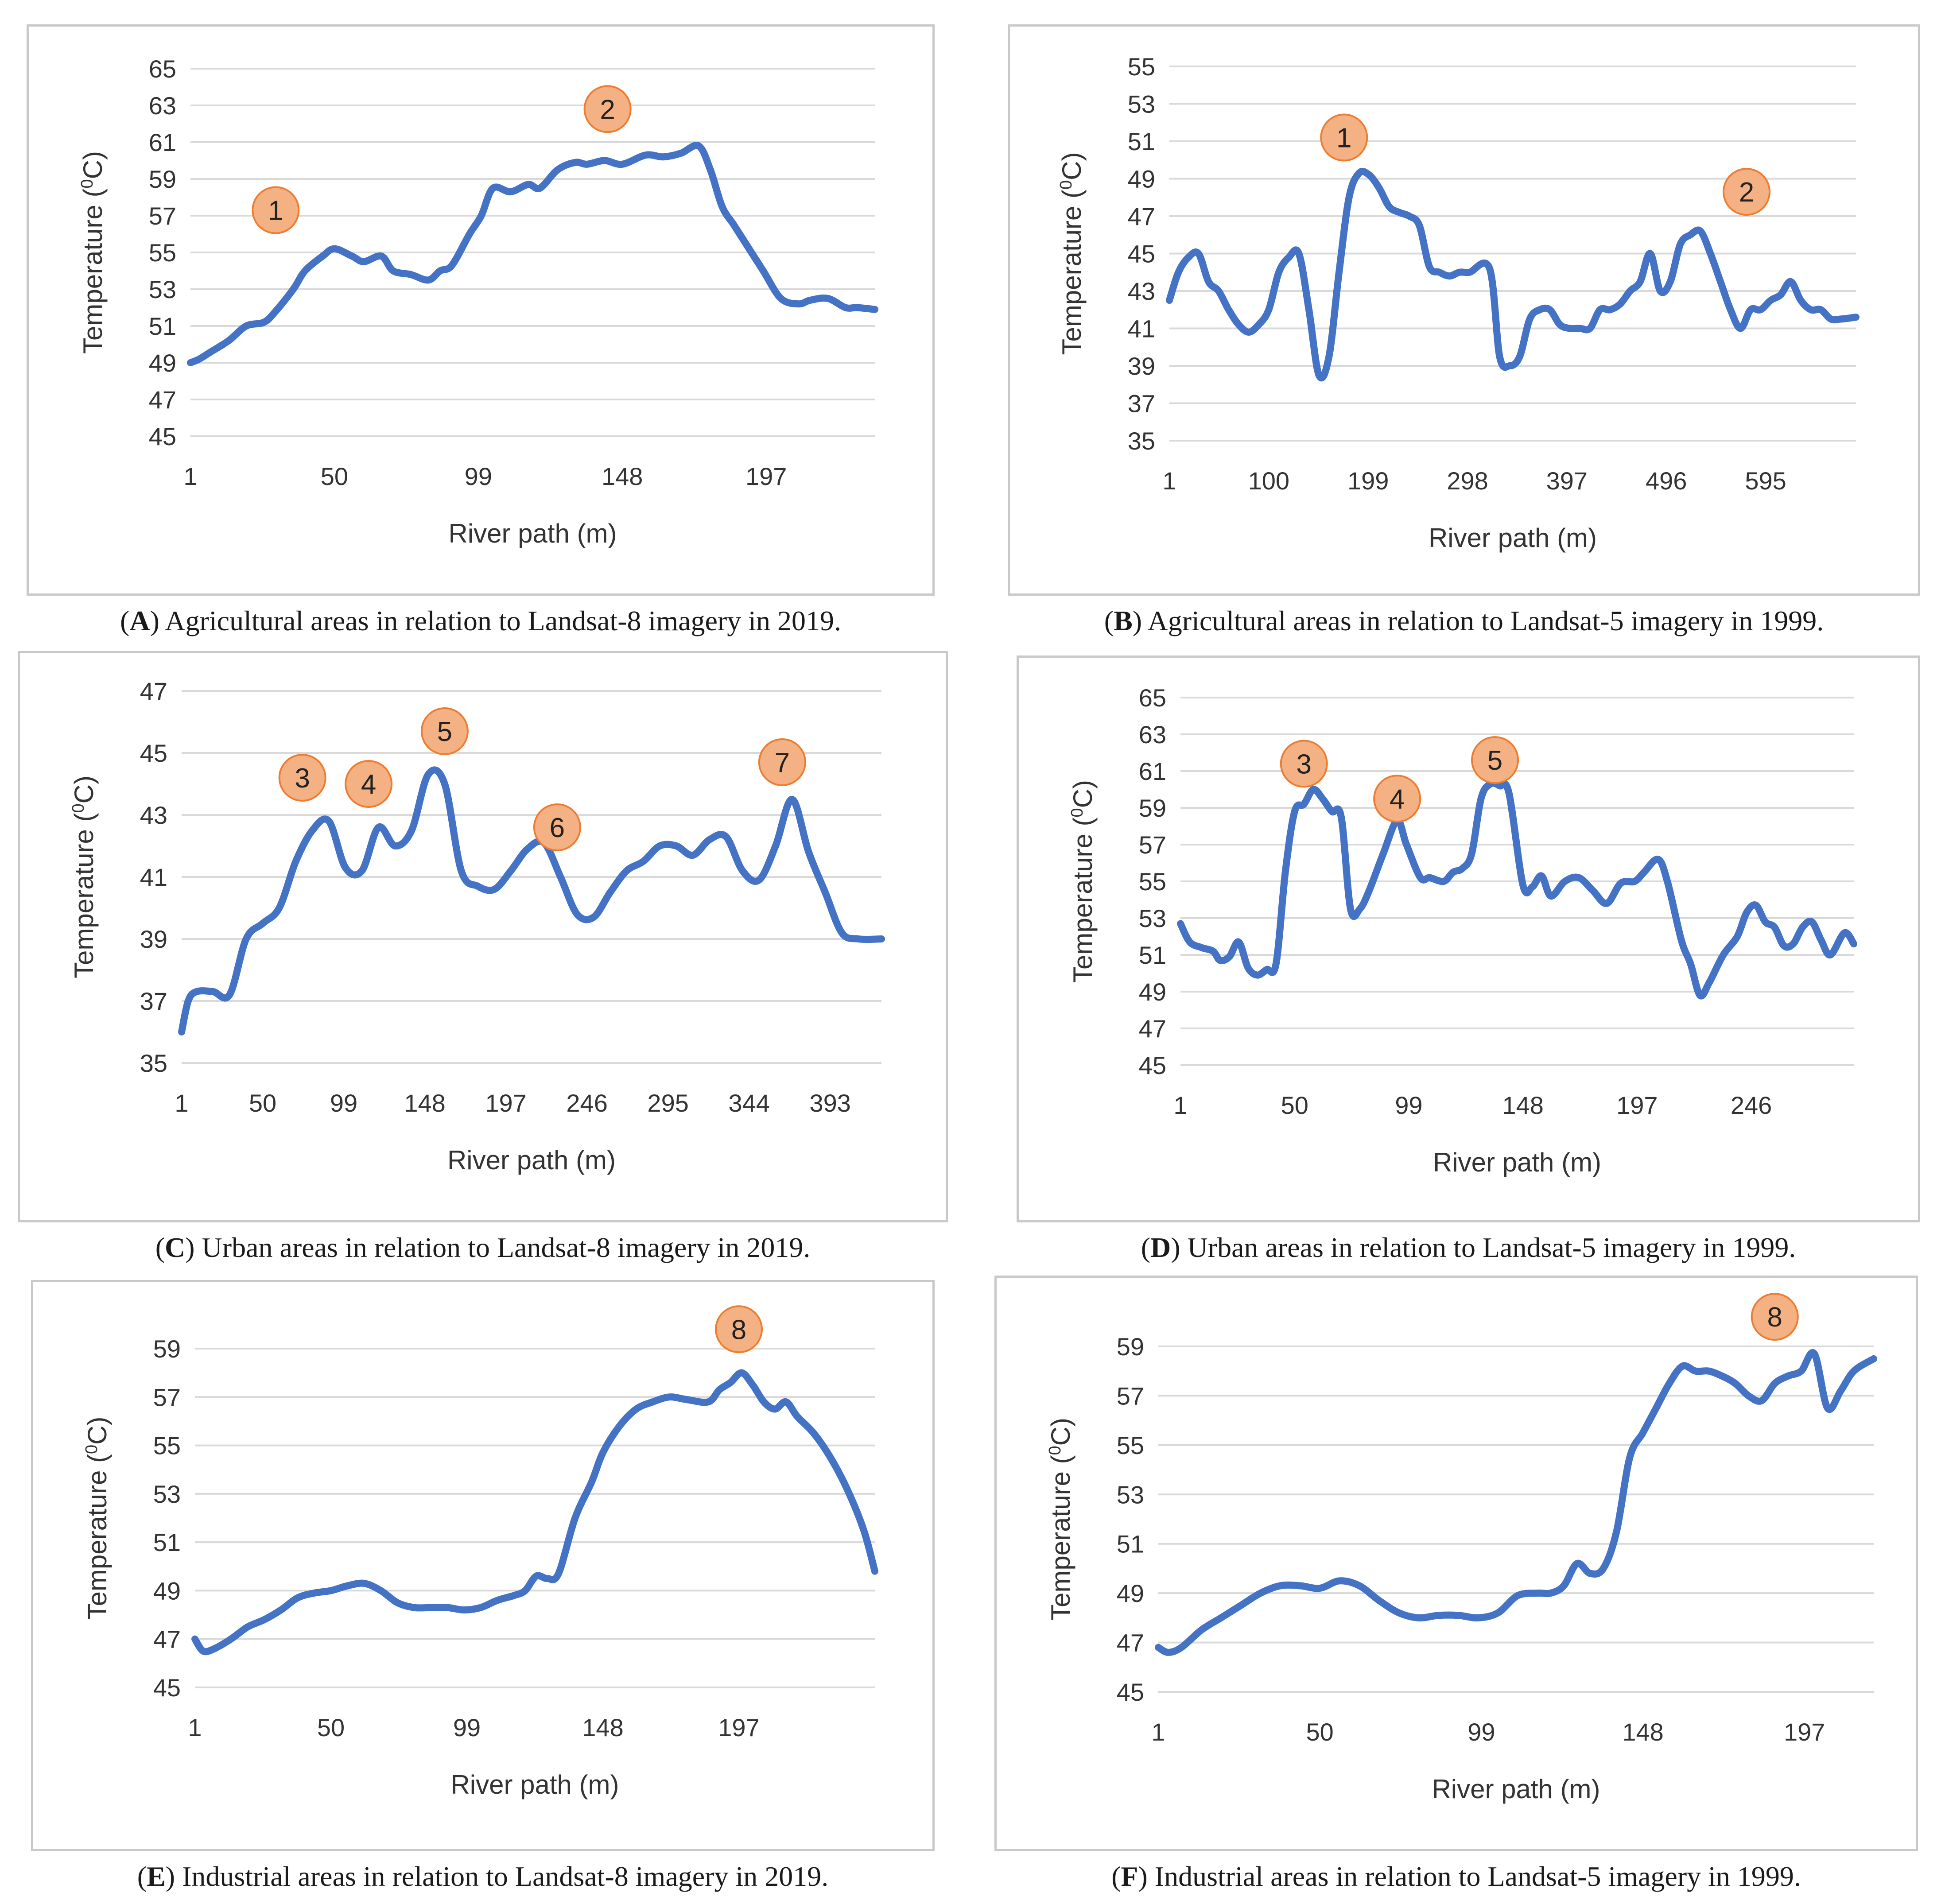 Image resolution: width=1945 pixels, height=1904 pixels. What do you see at coordinates (1752, 1105) in the screenshot?
I see `x-tick-label: 246` at bounding box center [1752, 1105].